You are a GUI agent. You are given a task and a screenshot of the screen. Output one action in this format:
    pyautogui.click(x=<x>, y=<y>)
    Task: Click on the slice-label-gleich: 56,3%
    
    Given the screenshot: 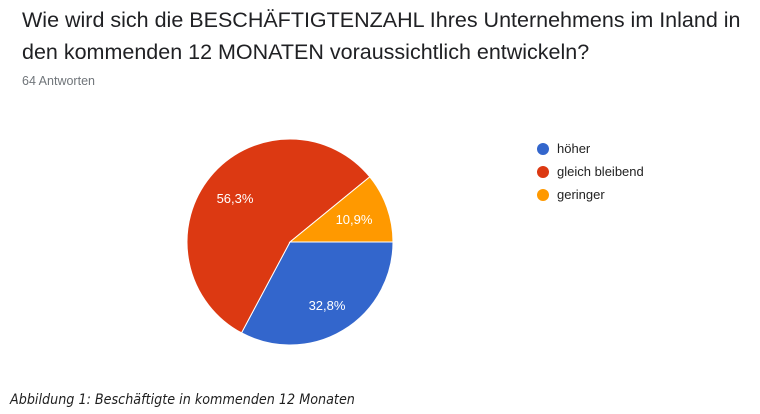 What is the action you would take?
    pyautogui.click(x=235, y=198)
    